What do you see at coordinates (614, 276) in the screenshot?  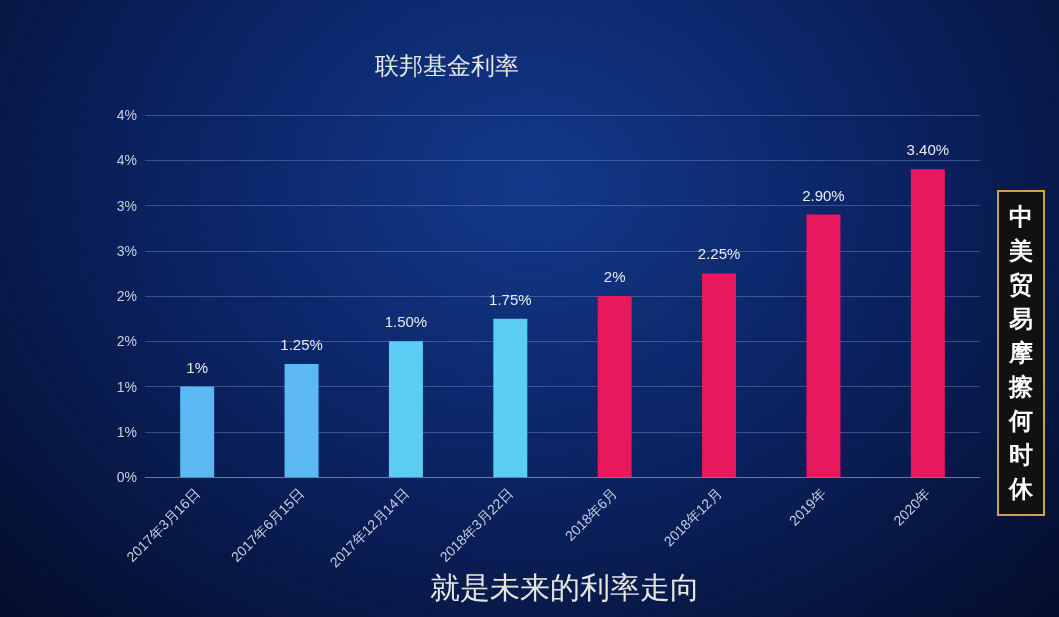 I see `data-label: 2%` at bounding box center [614, 276].